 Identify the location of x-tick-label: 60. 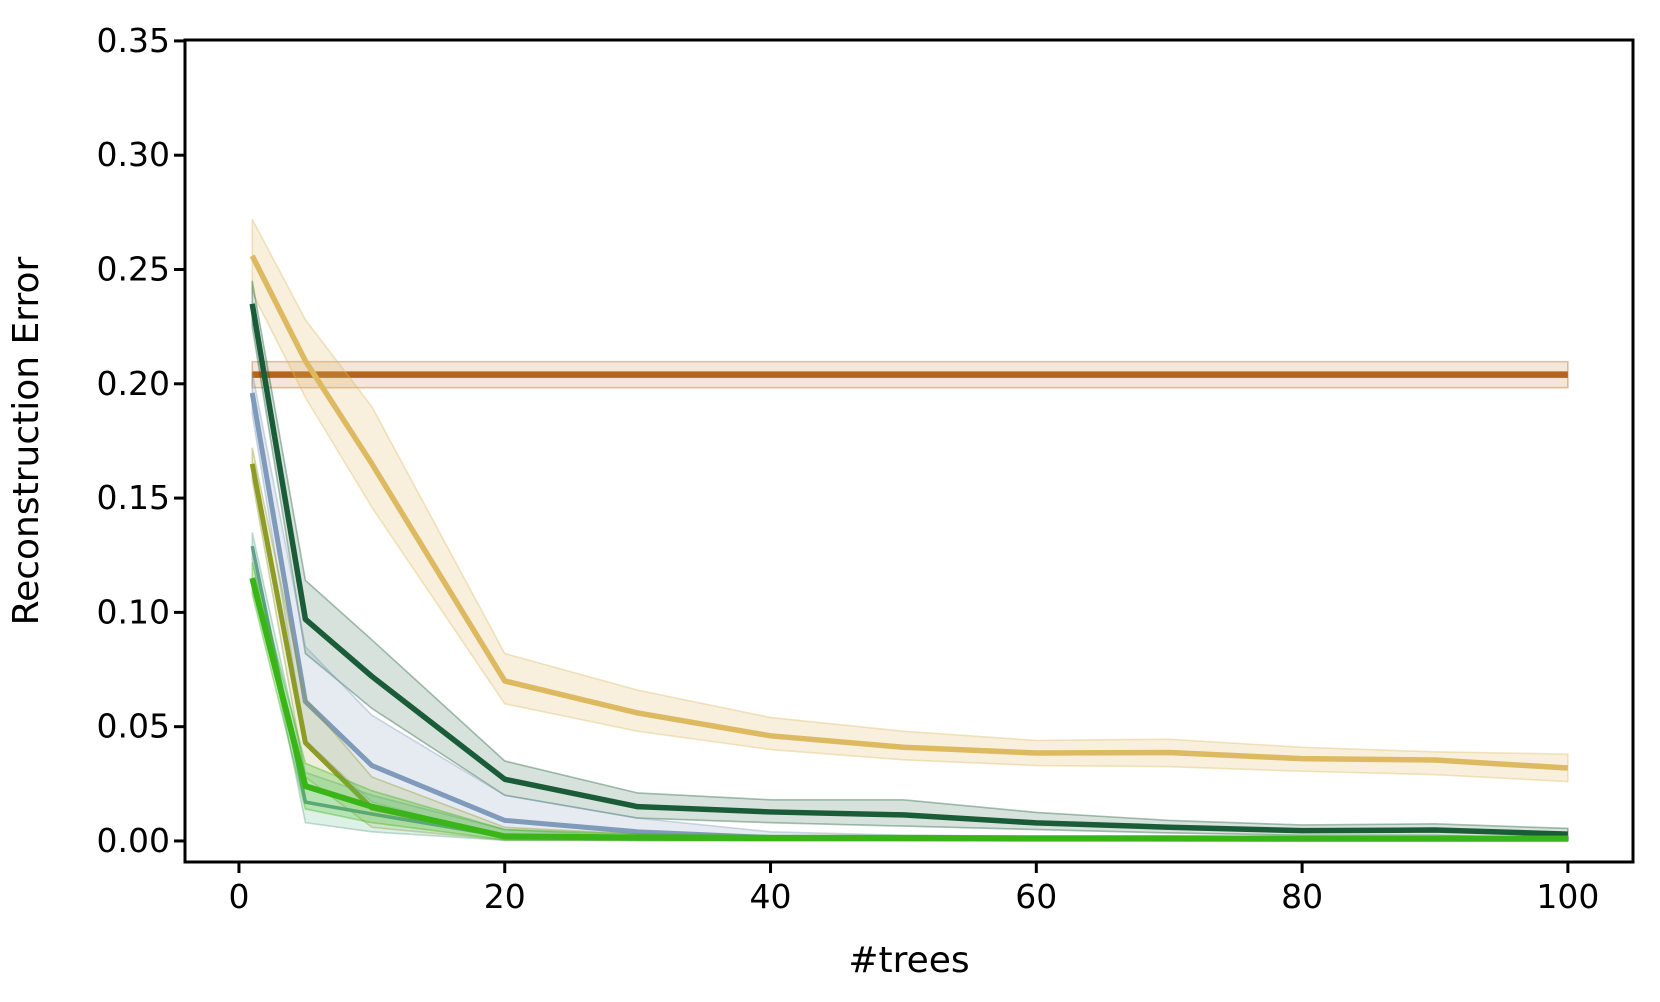
(1036, 896).